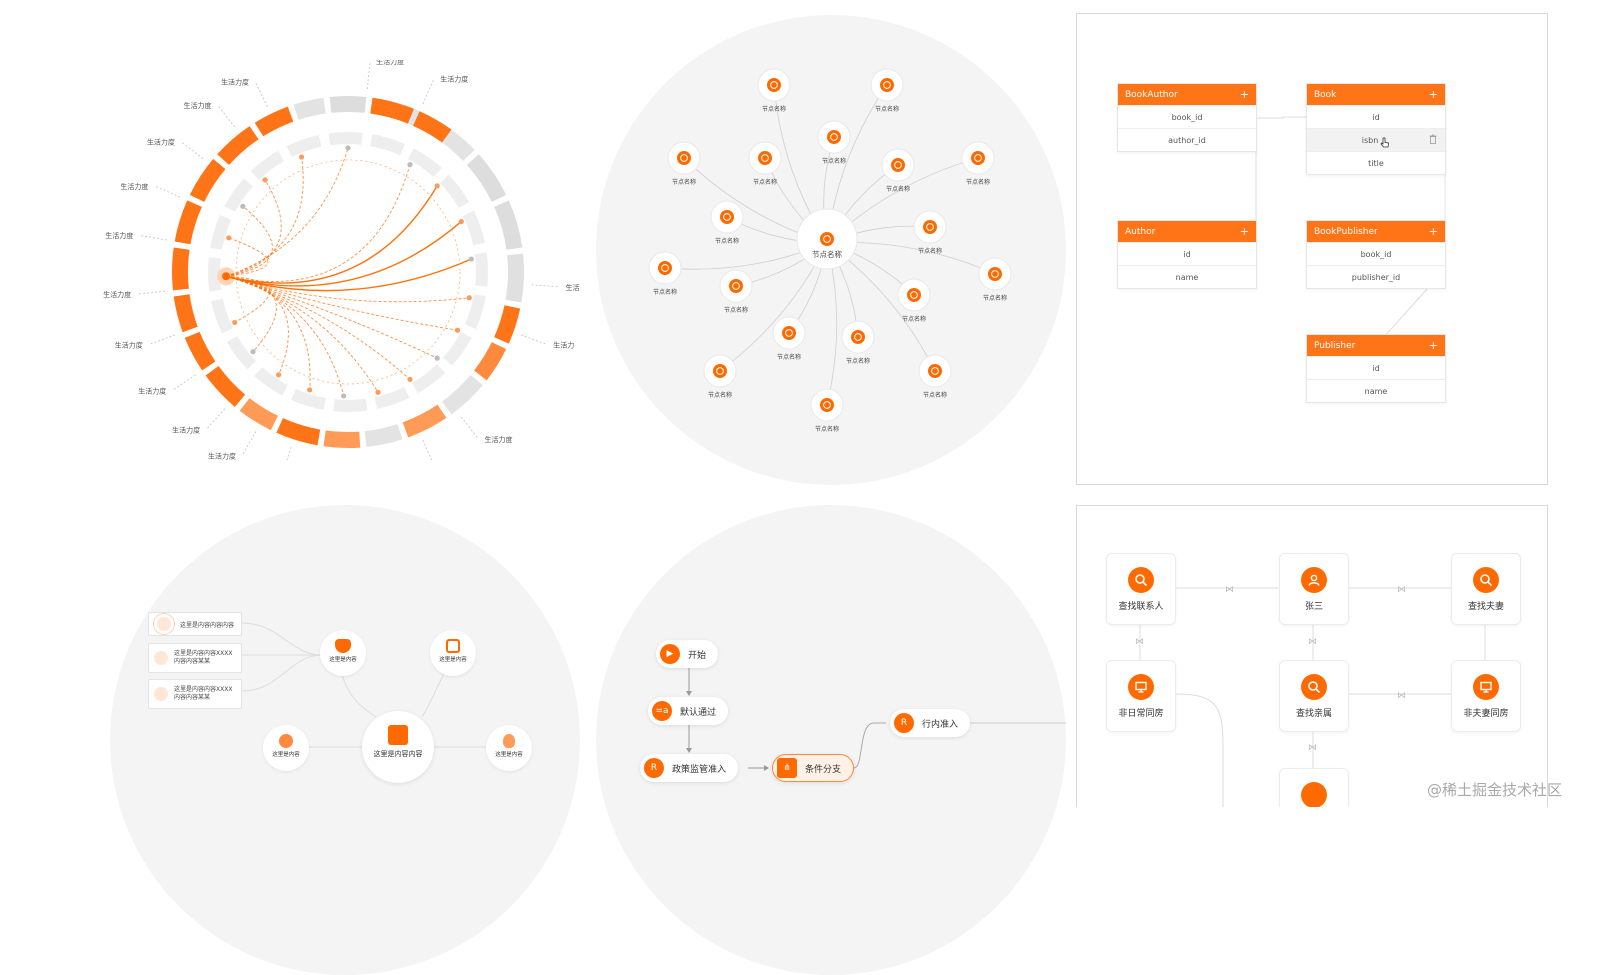 This screenshot has height=975, width=1608. Describe the element at coordinates (930, 723) in the screenshot. I see `flow-node-inbank: R 行内准入` at that location.